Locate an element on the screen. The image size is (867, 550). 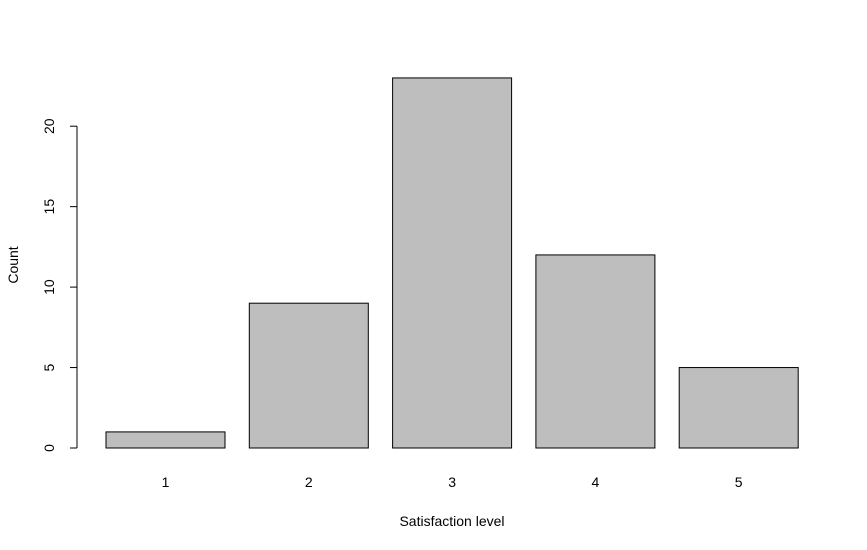
y-tick-label-20: 20 is located at coordinates (49, 126).